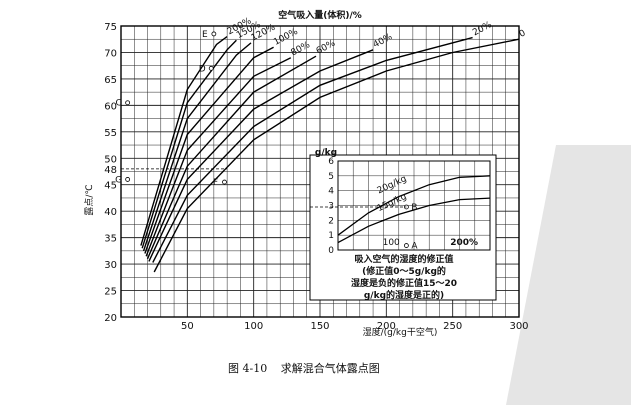  What do you see at coordinates (110, 292) in the screenshot?
I see `y-tick-label: 25` at bounding box center [110, 292].